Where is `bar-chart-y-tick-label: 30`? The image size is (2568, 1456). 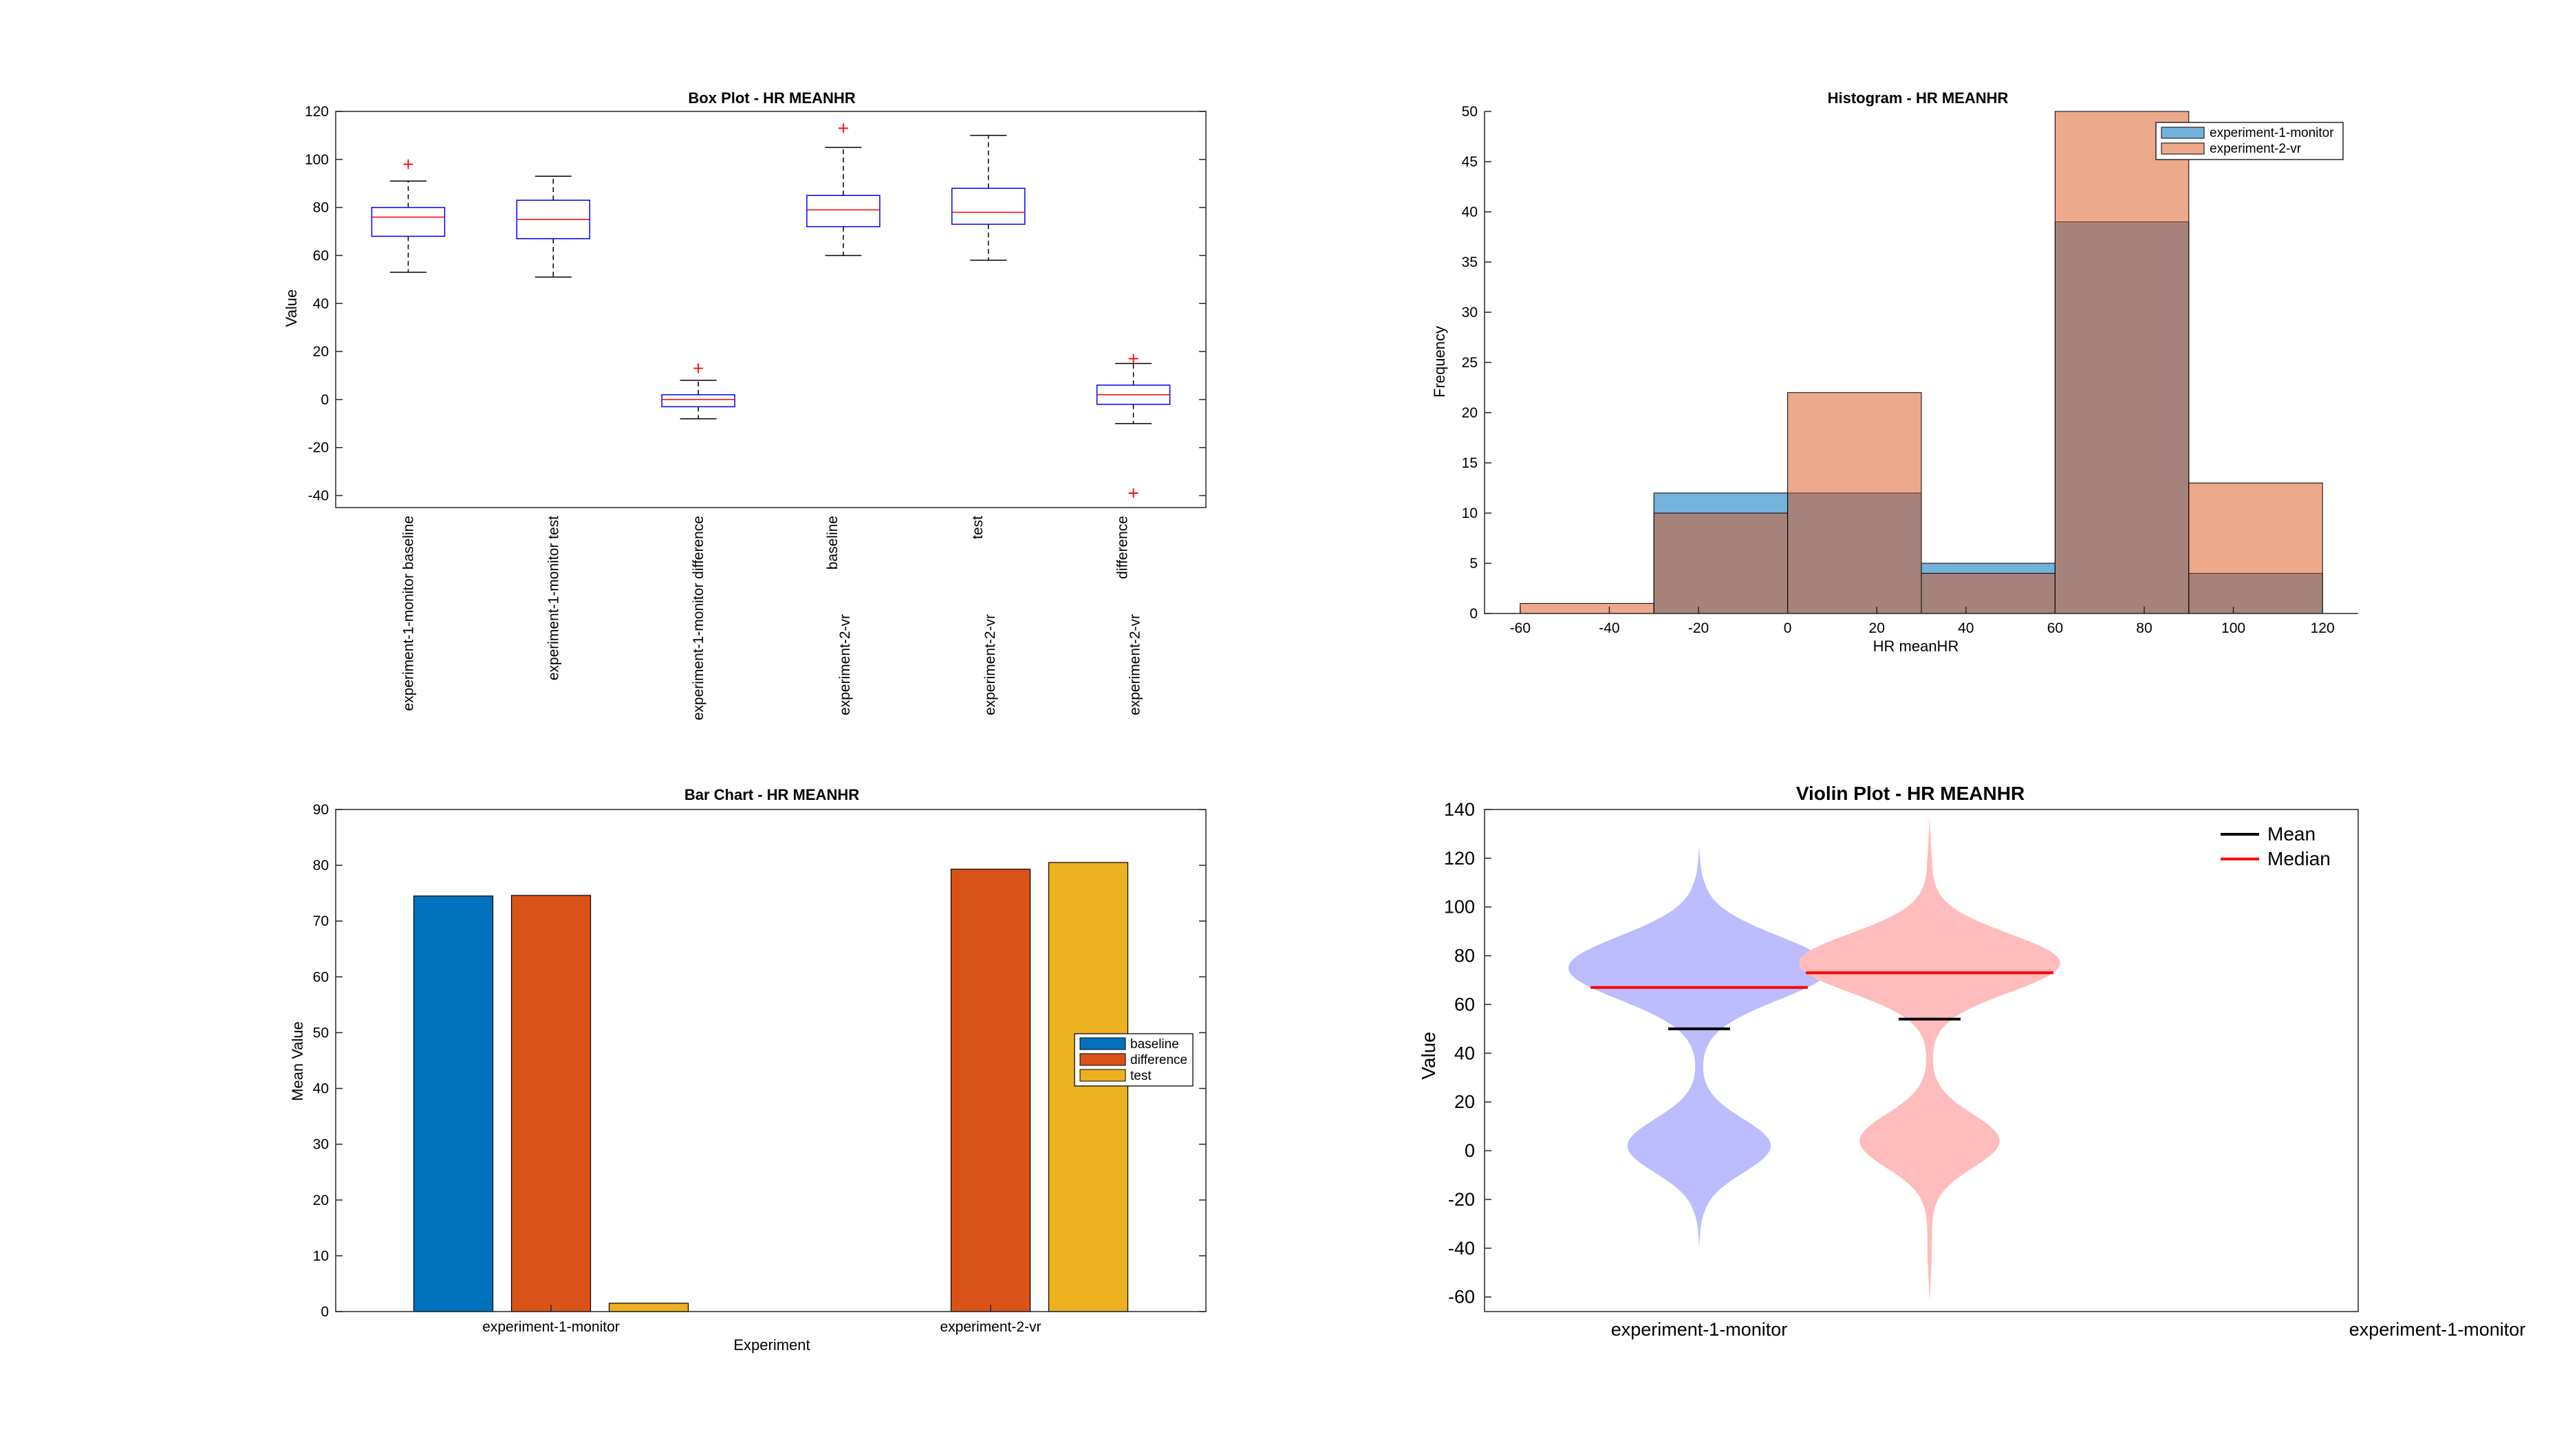 bar-chart-y-tick-label: 30 is located at coordinates (321, 1145).